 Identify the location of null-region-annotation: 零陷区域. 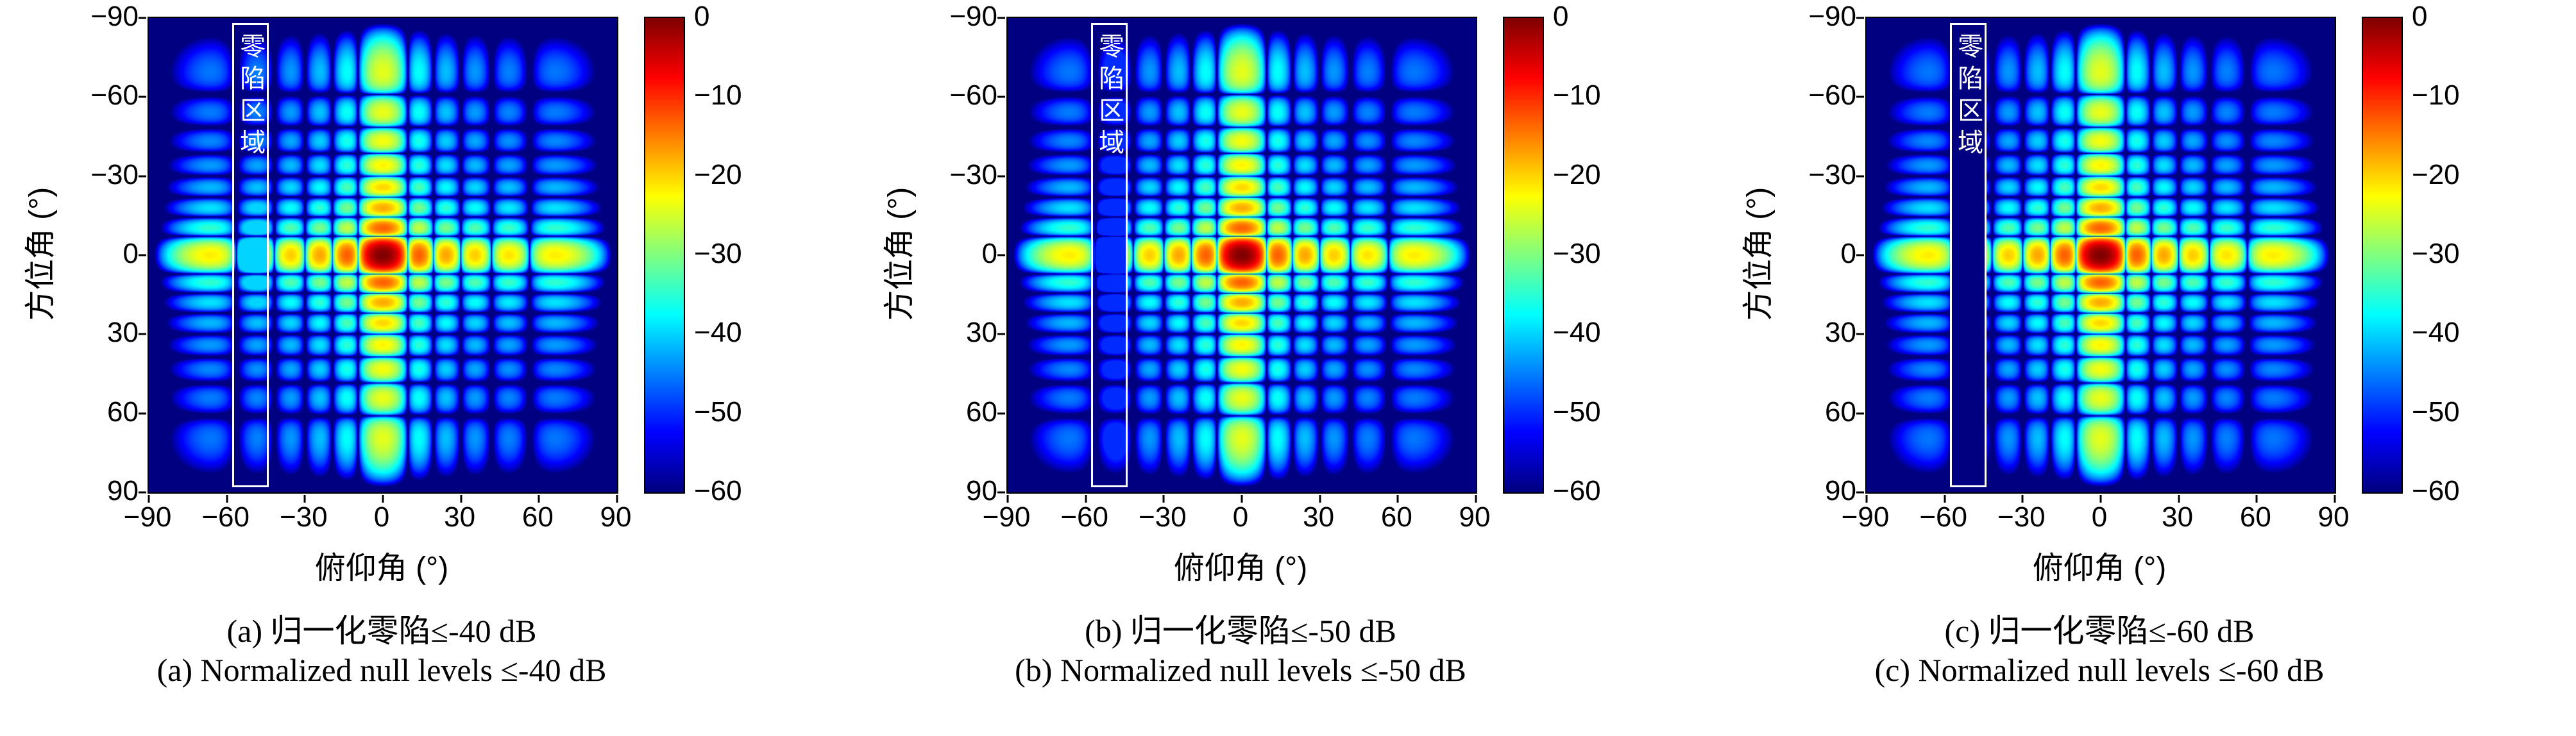
(1109, 255).